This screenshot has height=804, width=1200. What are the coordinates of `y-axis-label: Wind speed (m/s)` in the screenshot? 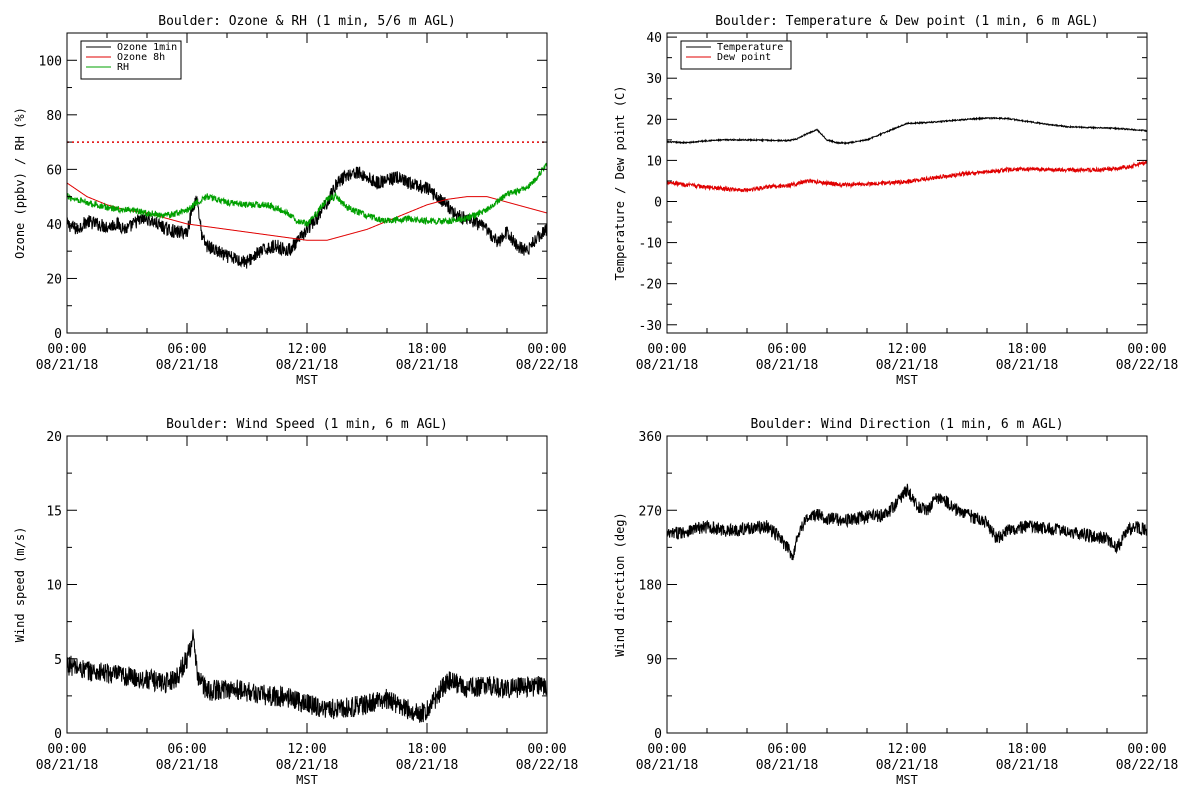 It's located at (20, 585).